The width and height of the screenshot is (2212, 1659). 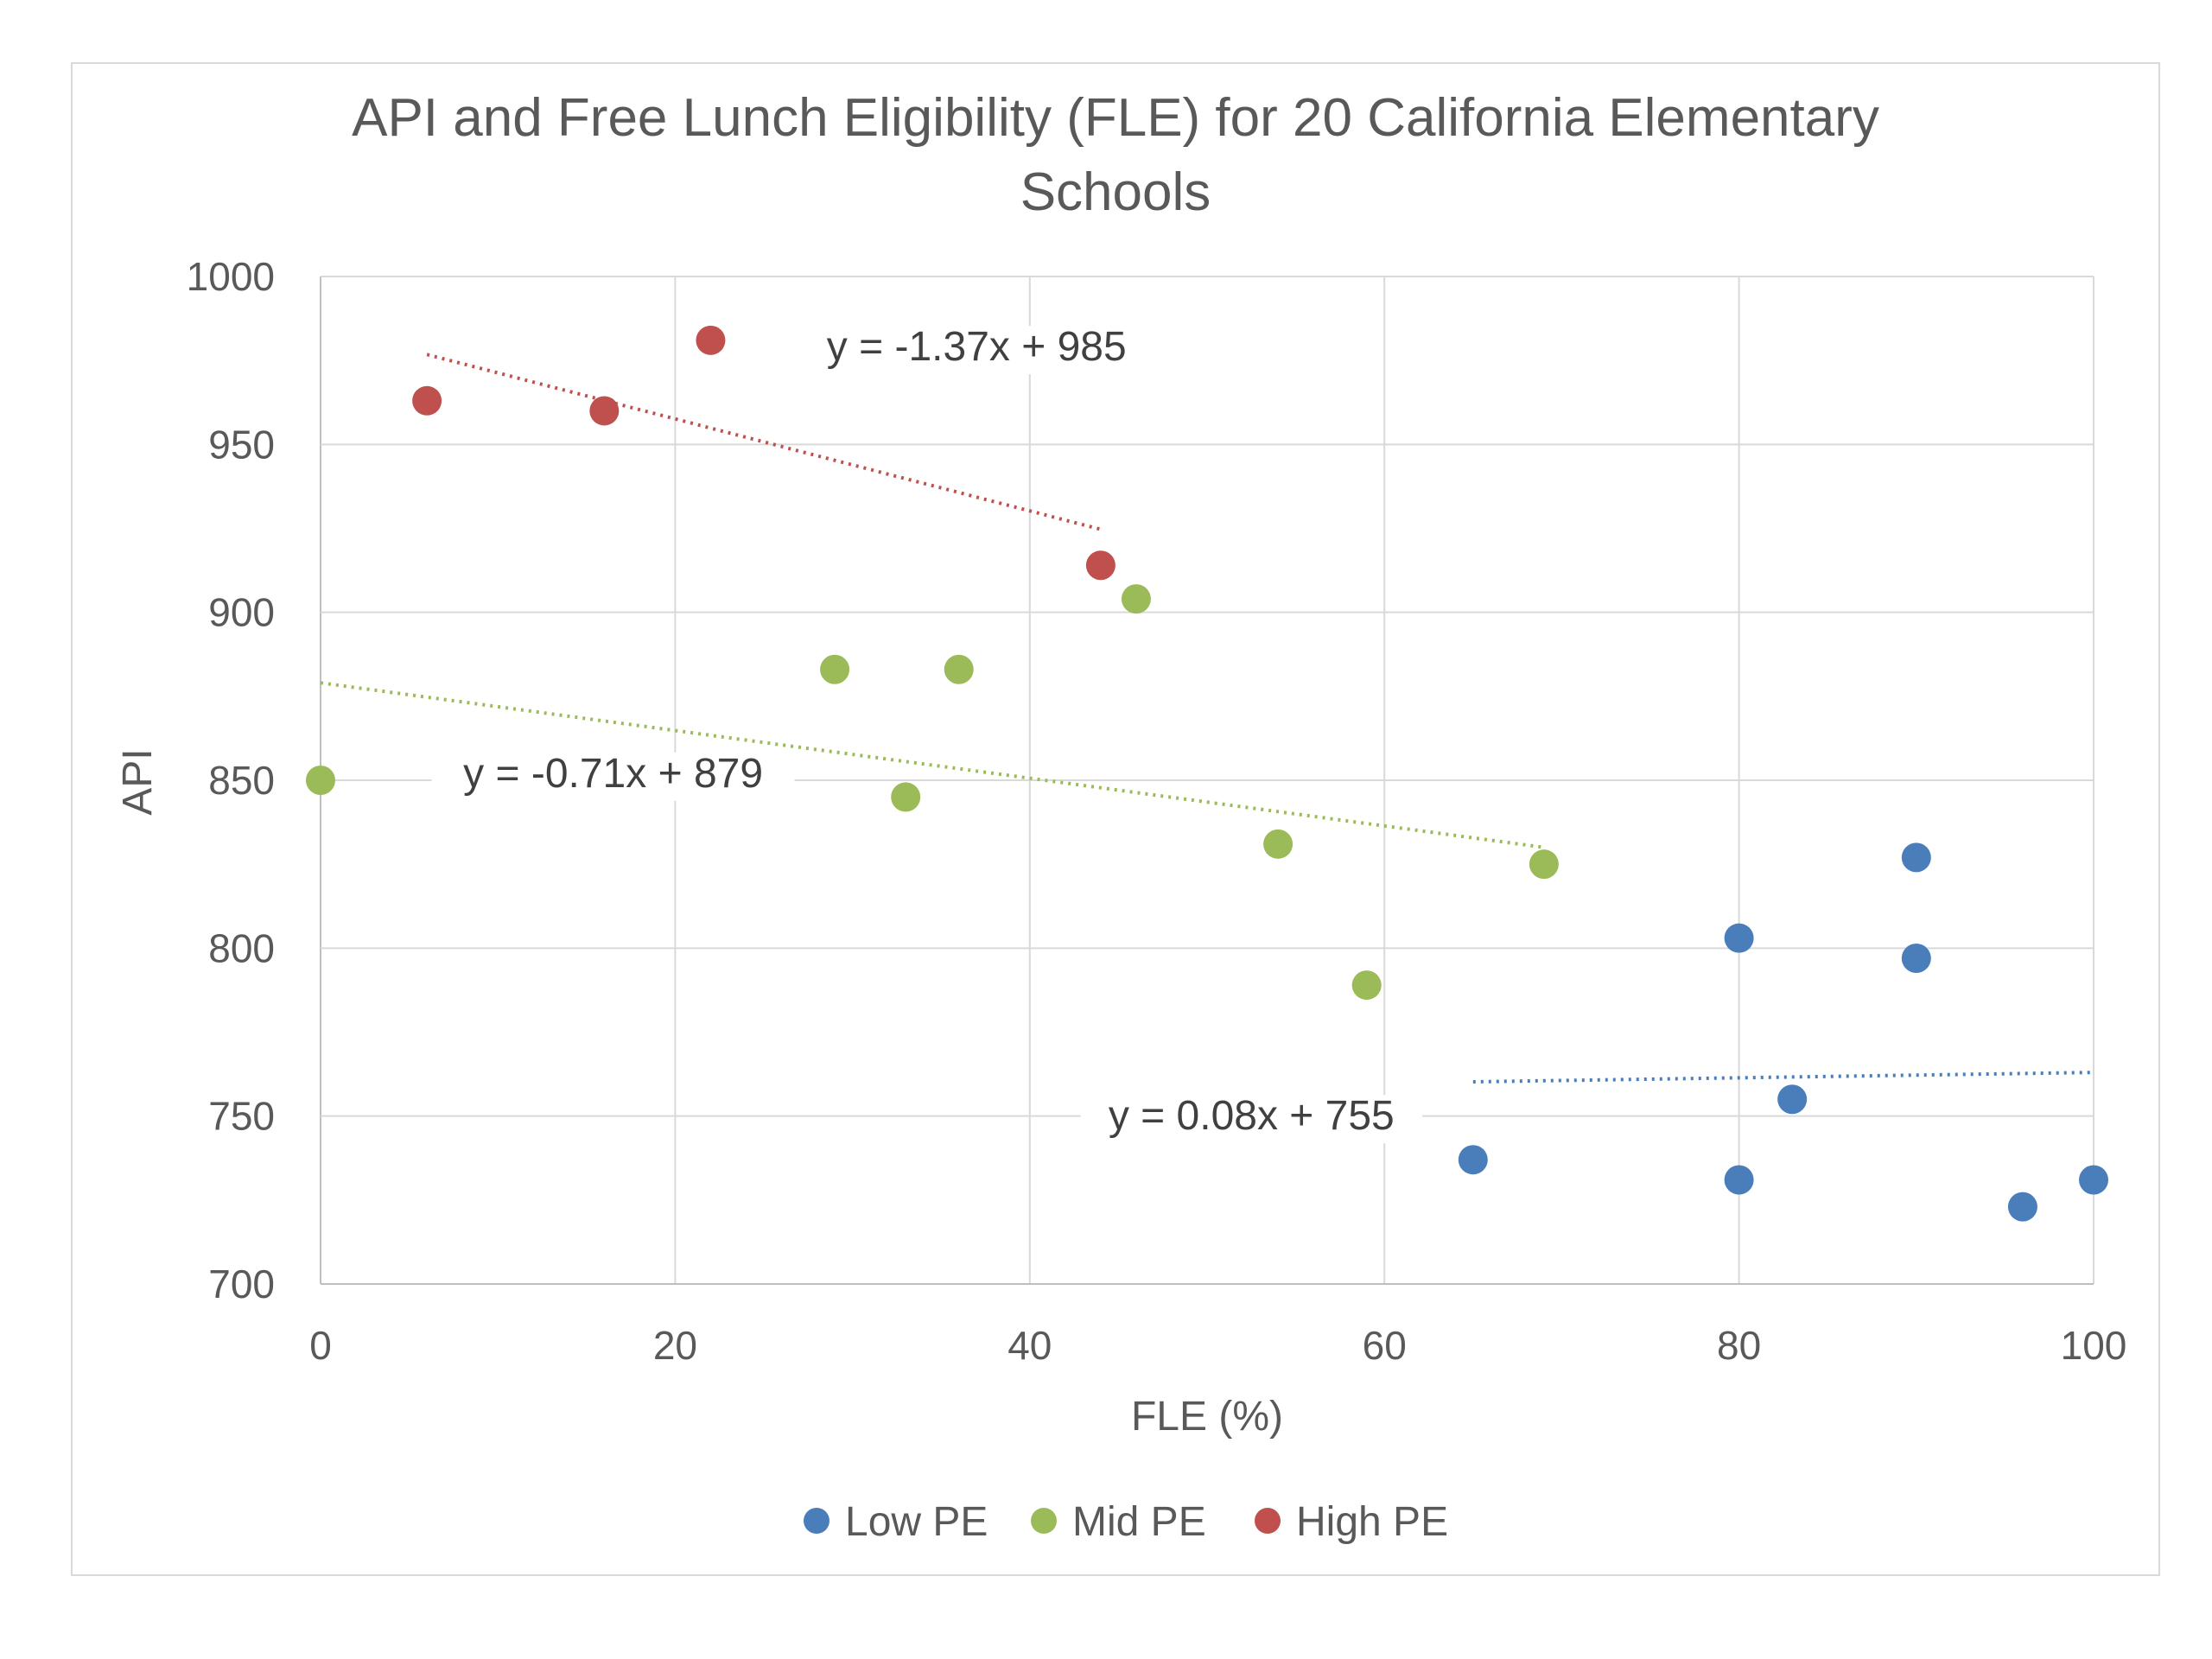 What do you see at coordinates (241, 1284) in the screenshot?
I see `y-tick-label: 700` at bounding box center [241, 1284].